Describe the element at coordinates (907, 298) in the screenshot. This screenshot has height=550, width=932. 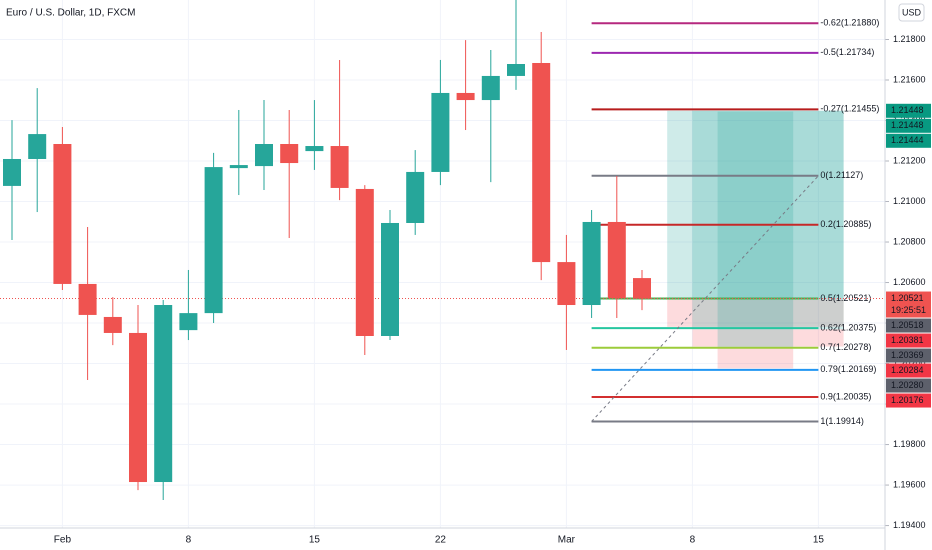
I see `price-tag-label: 1.20521` at that location.